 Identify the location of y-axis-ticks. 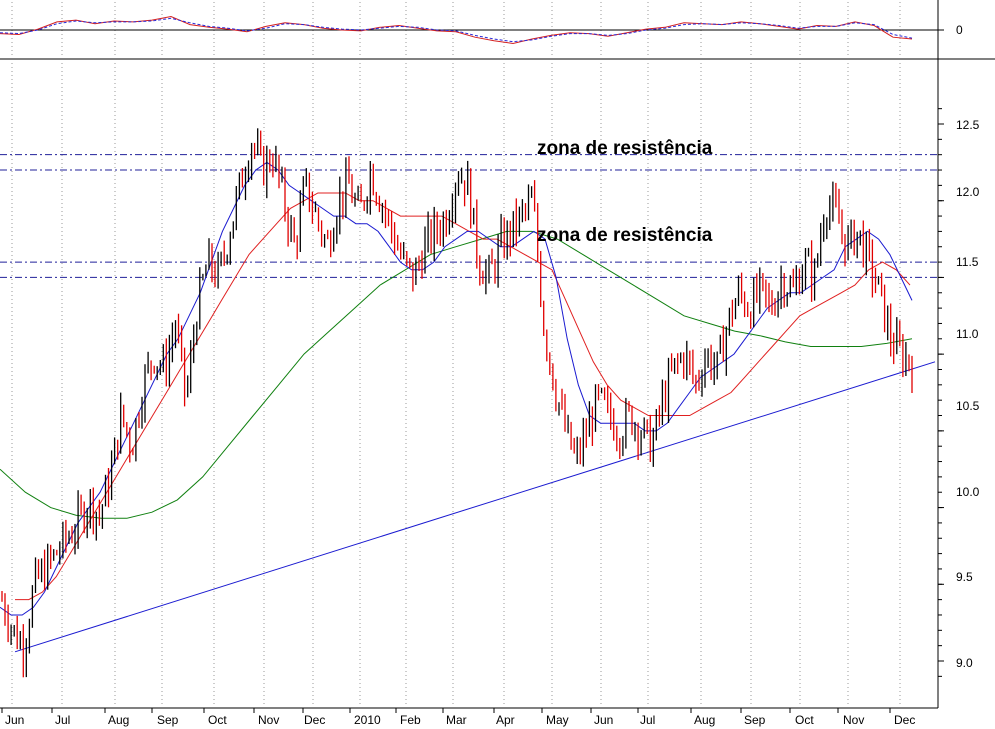
(941, 353).